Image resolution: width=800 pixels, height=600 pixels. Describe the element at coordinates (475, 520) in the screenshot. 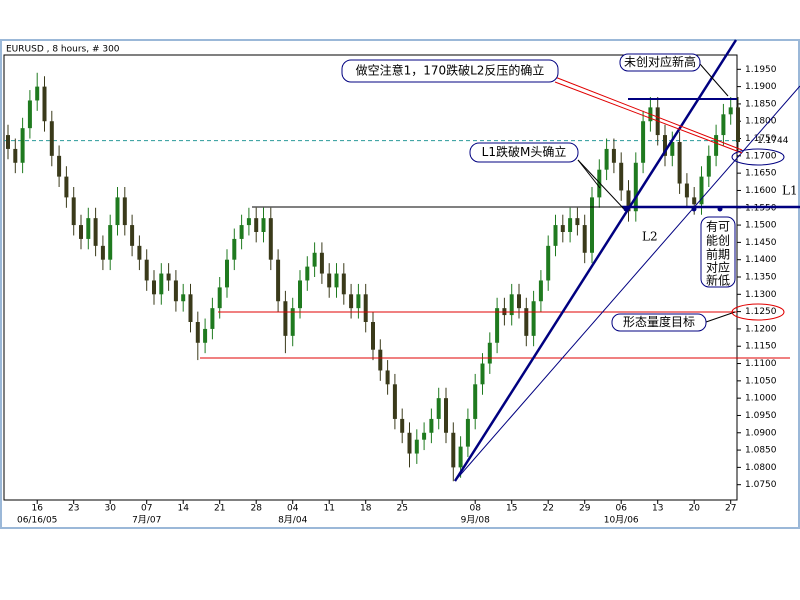

I see `x-tick-sublabel: 9月/08` at that location.